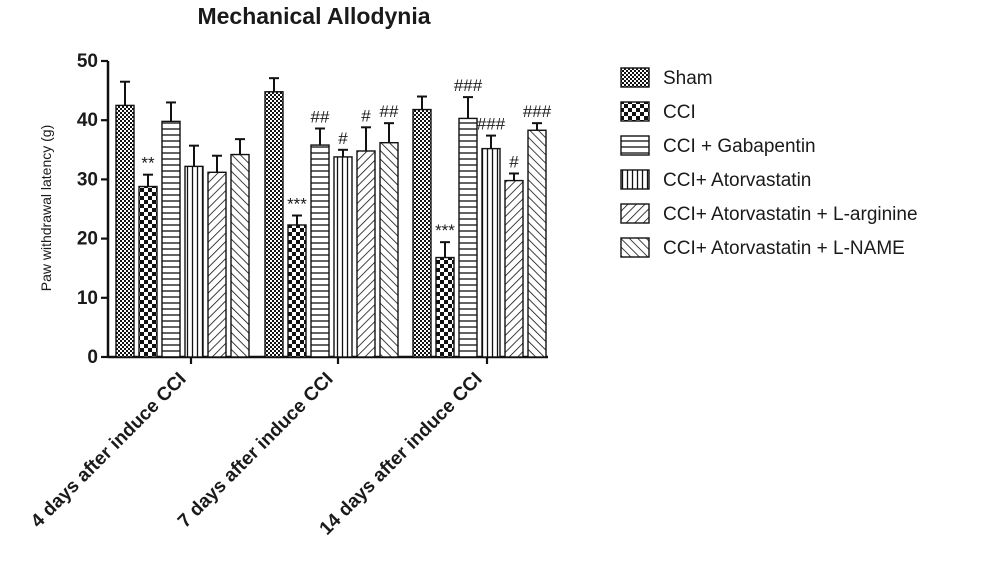  Describe the element at coordinates (401, 454) in the screenshot. I see `x-tick-label: 14 days after induce CCI` at that location.